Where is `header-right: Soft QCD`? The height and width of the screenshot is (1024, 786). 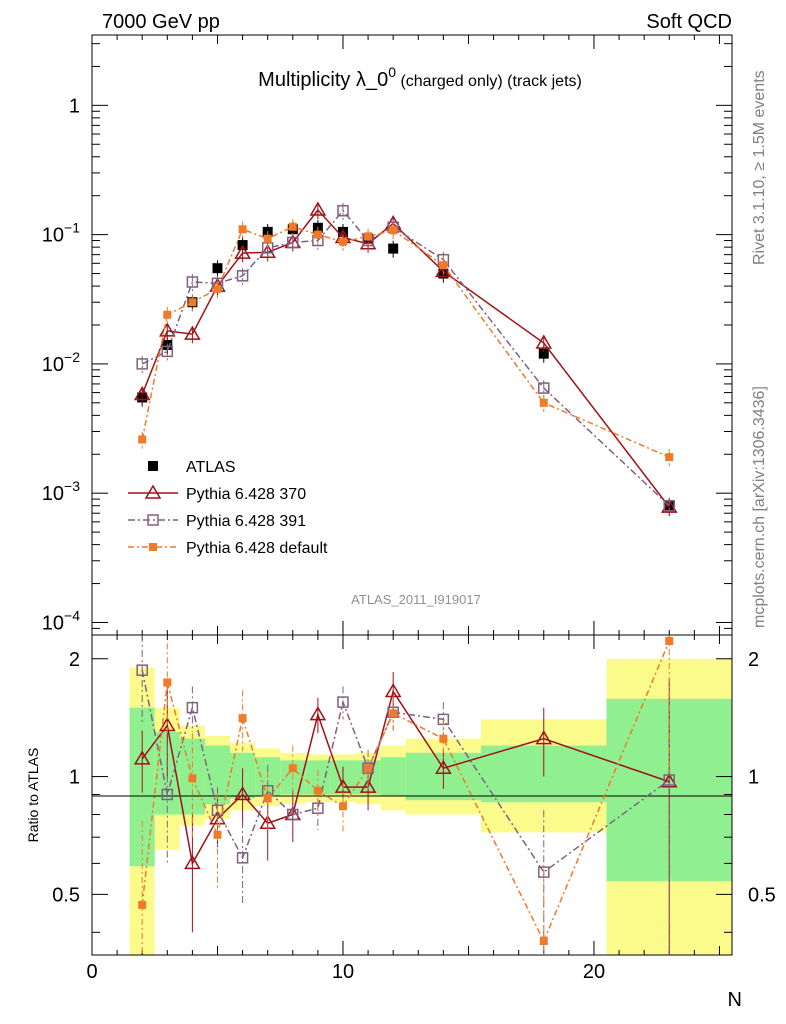
header-right: Soft QCD is located at coordinates (689, 22).